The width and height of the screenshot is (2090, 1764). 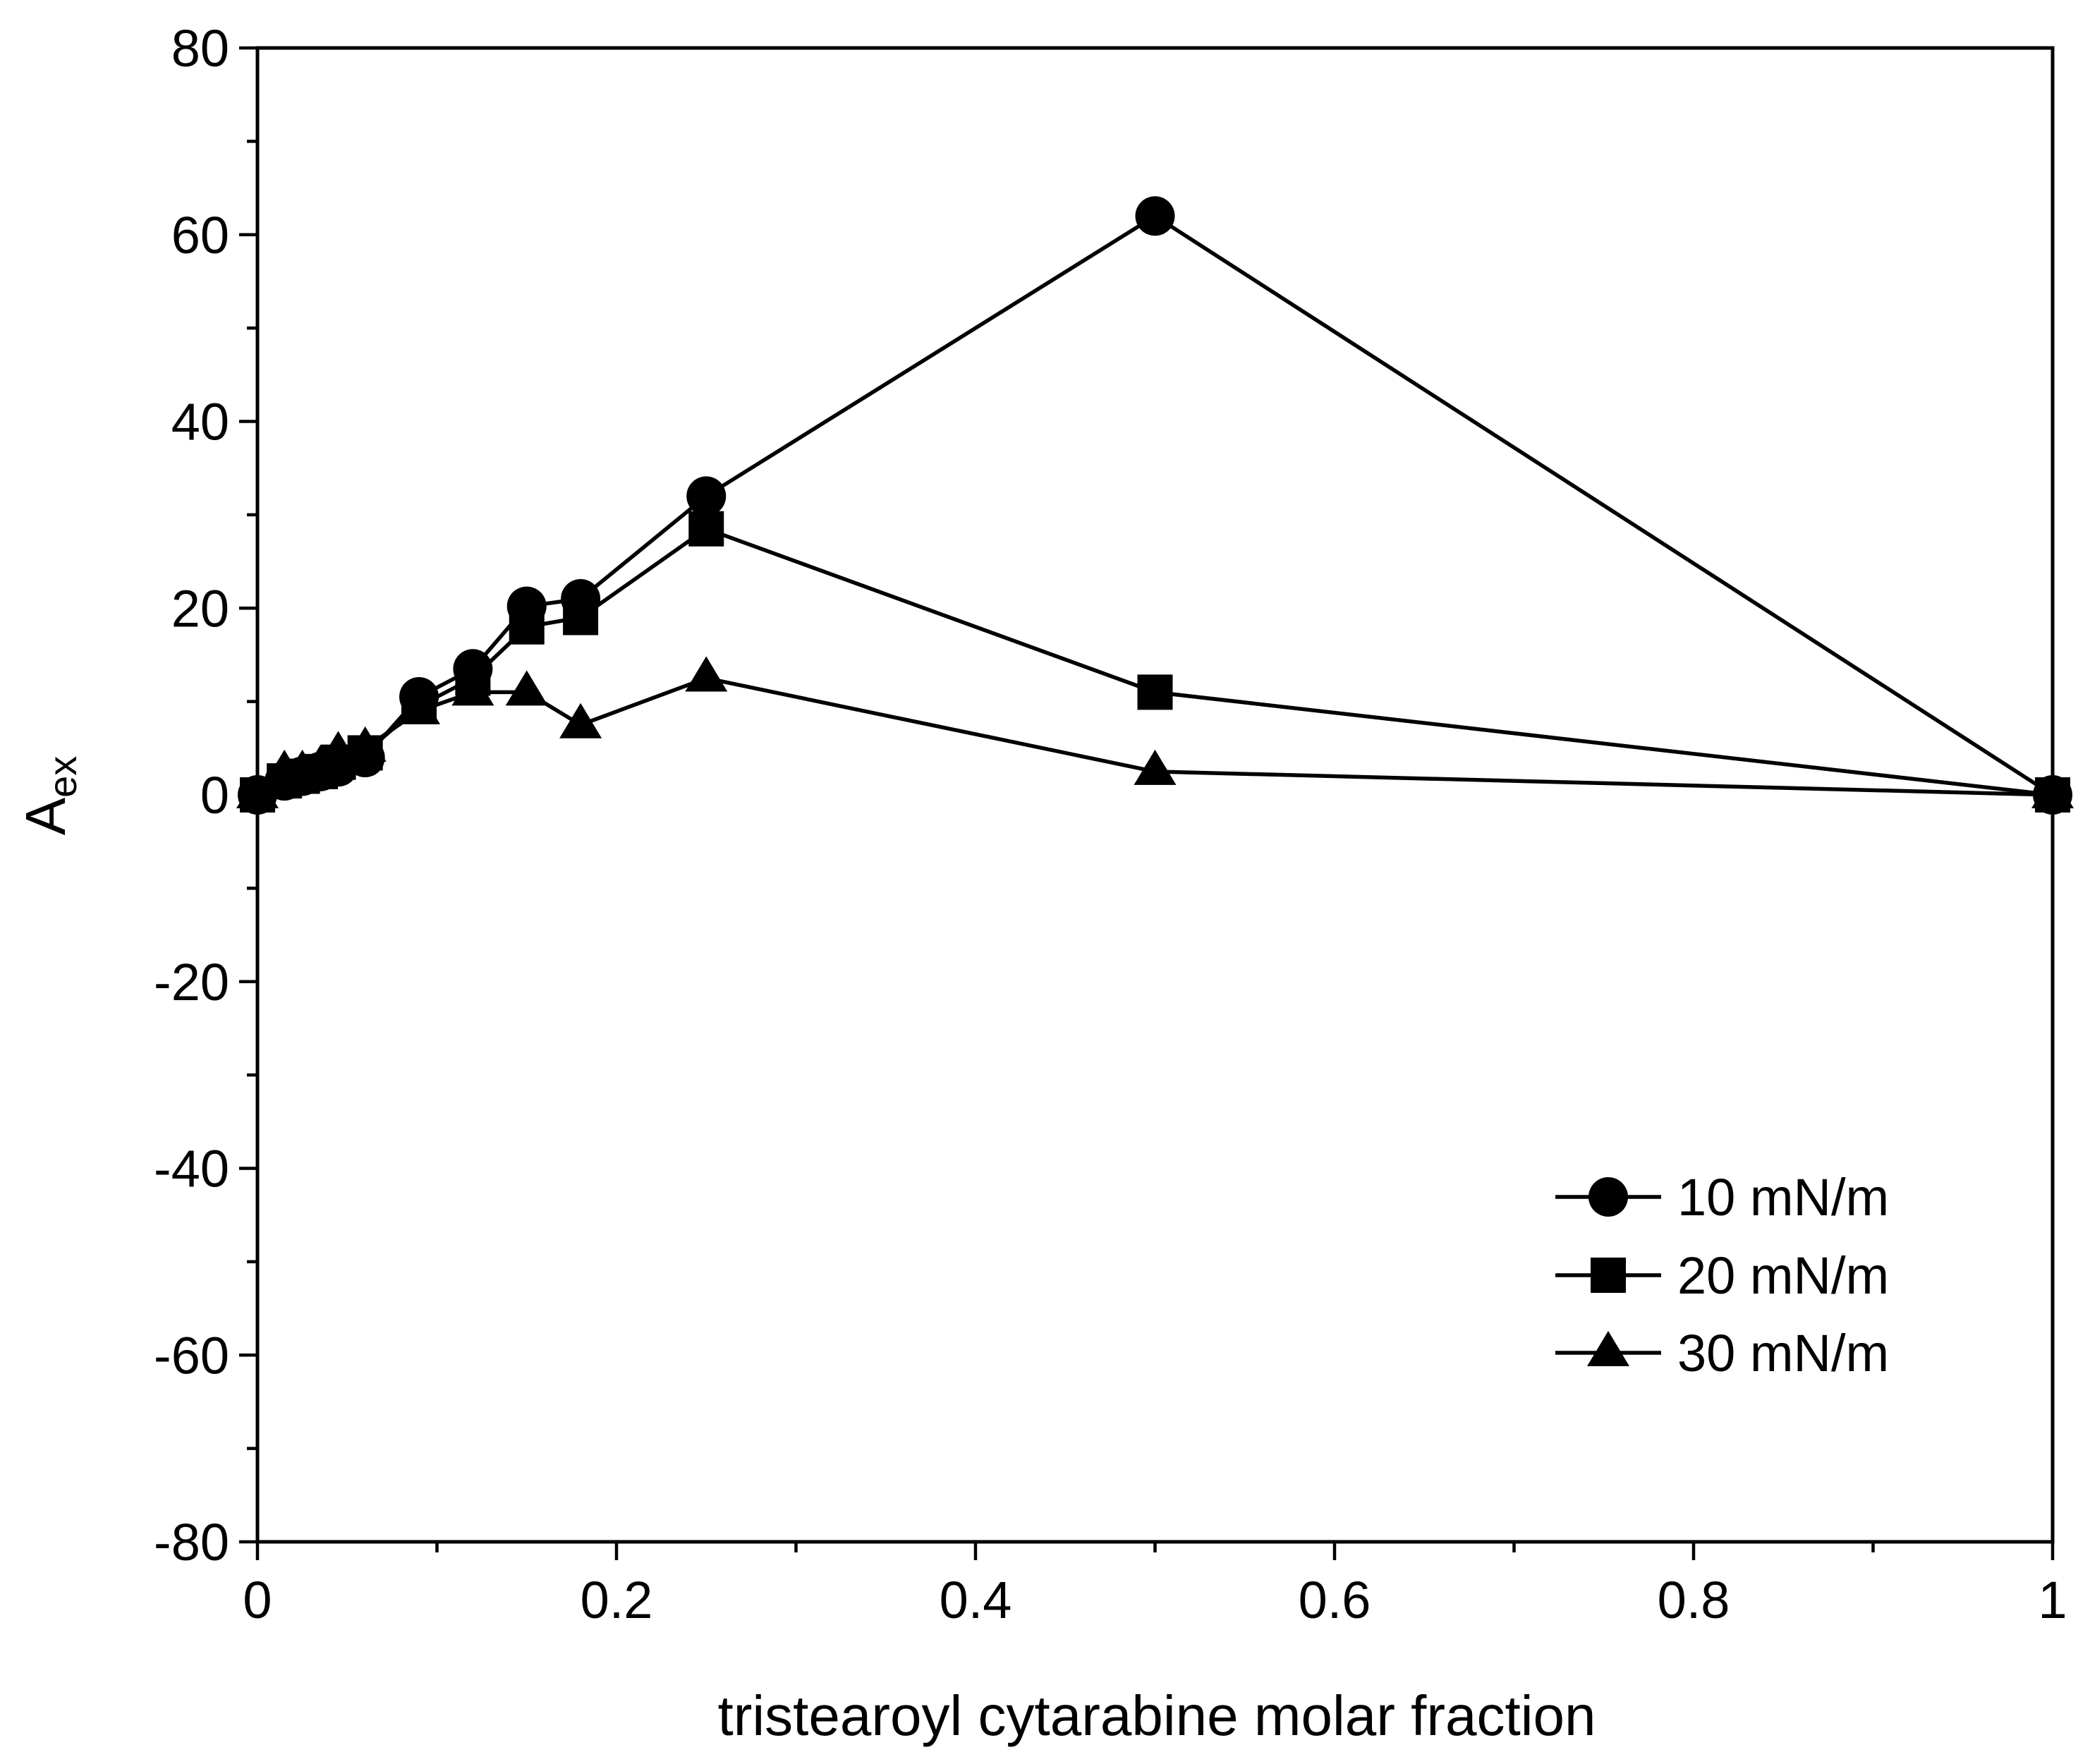 What do you see at coordinates (200, 608) in the screenshot?
I see `y-tick-label: 20` at bounding box center [200, 608].